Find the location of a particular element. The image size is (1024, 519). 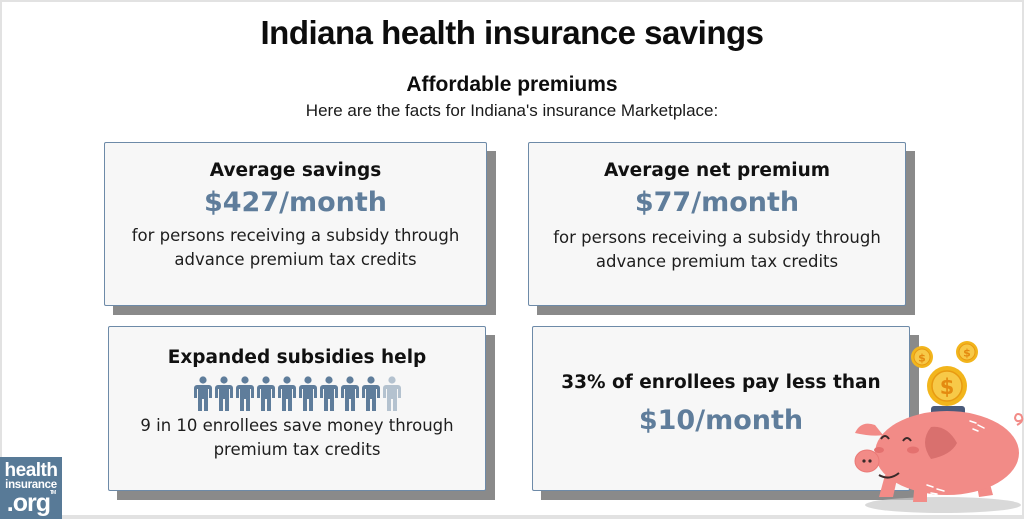

people-icon-row is located at coordinates (297, 394).